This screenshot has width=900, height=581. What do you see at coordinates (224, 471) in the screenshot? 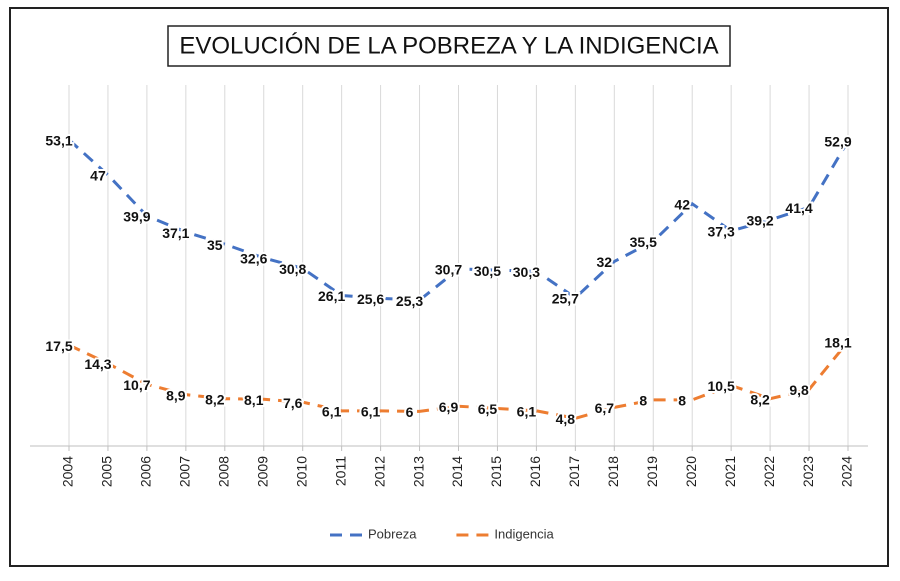
I see `x-tick-label: 2008` at bounding box center [224, 471].